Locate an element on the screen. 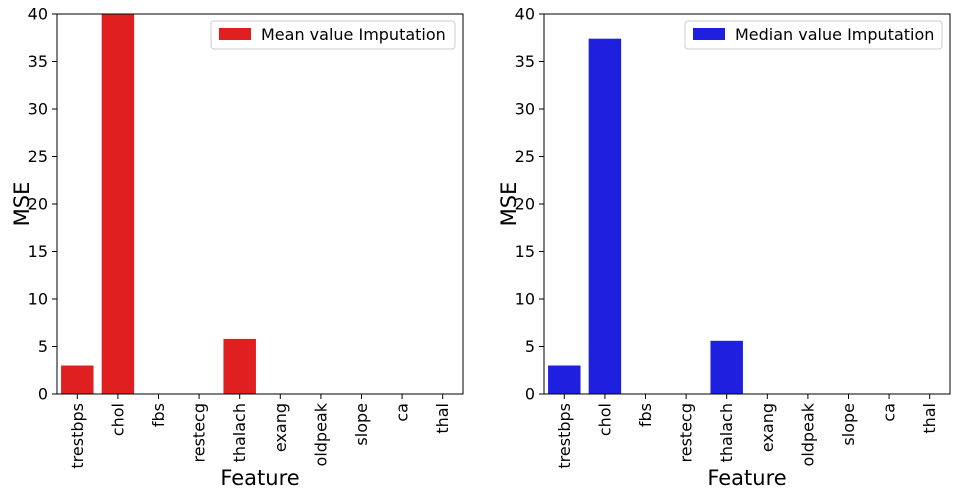 The image size is (957, 496). legend-label: Mean value Imputation is located at coordinates (353, 34).